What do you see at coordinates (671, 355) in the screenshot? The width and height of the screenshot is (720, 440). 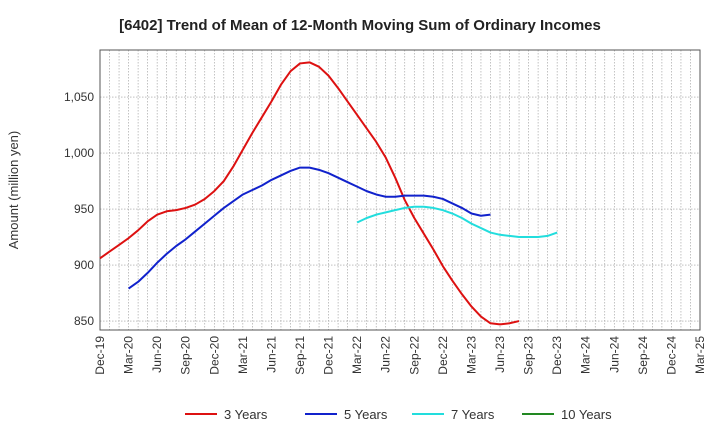 I see `x-tick-label: Dec-24` at bounding box center [671, 355].